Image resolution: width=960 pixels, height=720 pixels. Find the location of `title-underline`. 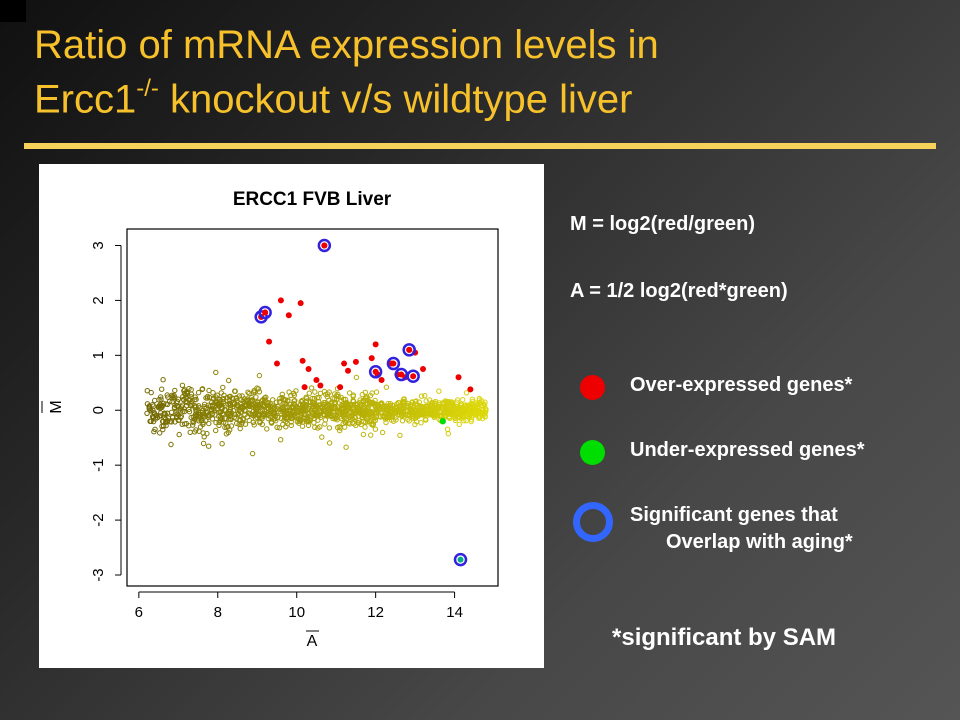

title-underline is located at coordinates (480, 146).